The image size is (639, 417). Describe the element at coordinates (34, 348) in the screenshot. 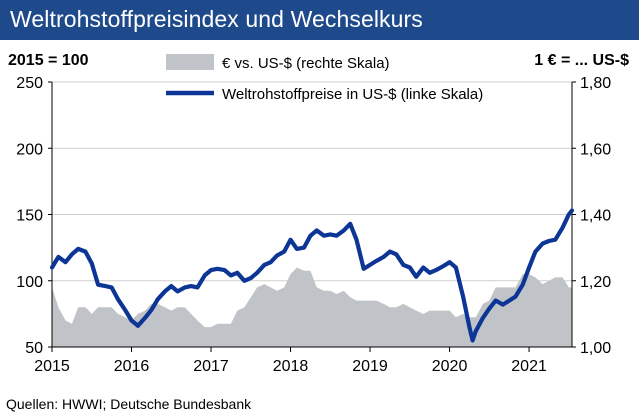

I see `left-axis-tick-label: 50` at that location.